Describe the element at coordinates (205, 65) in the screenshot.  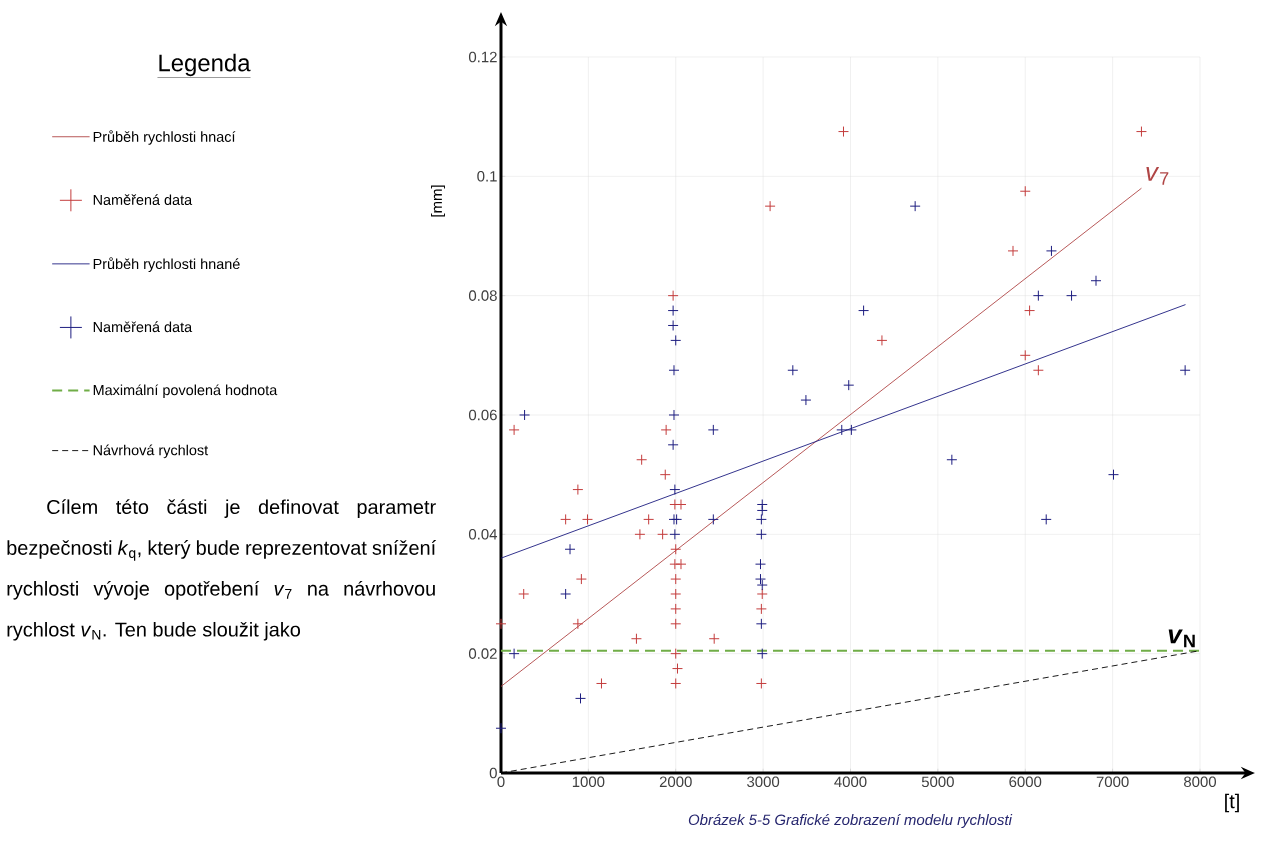
I see `legend-title: Legenda` at that location.